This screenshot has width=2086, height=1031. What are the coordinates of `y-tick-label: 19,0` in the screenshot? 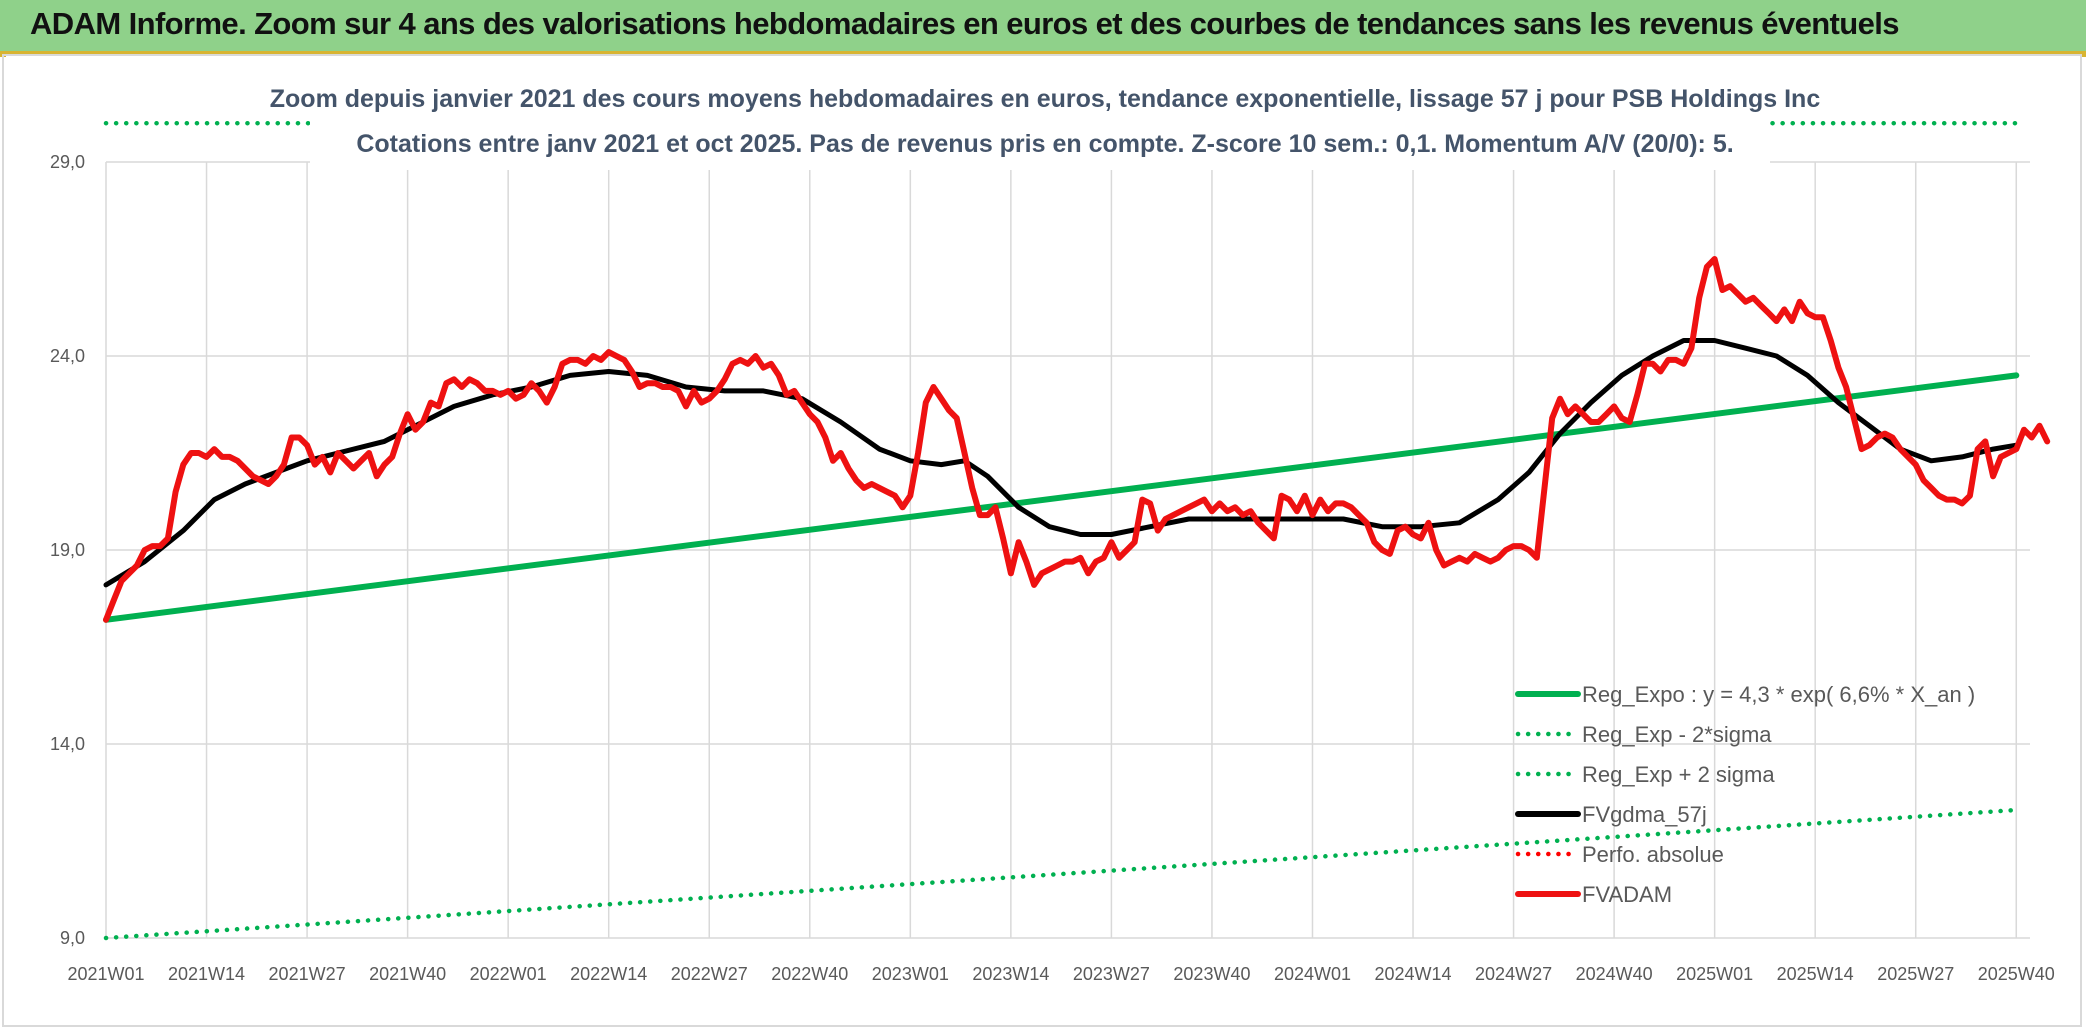 It's located at (67, 550).